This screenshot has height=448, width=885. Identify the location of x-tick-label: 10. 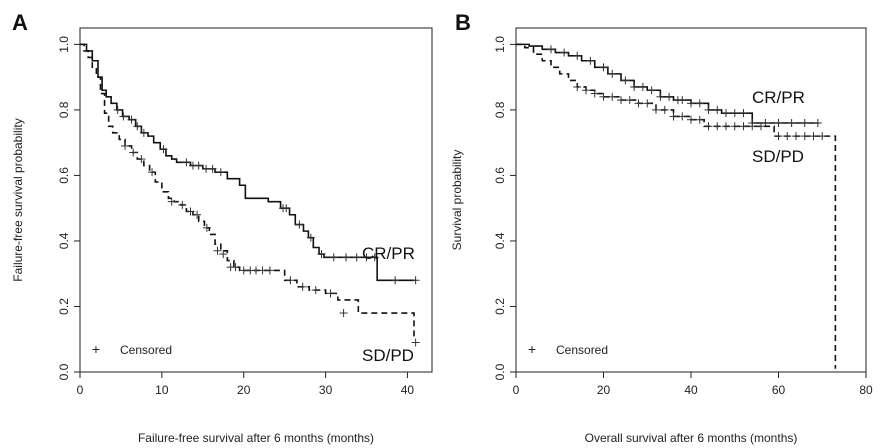
(162, 390).